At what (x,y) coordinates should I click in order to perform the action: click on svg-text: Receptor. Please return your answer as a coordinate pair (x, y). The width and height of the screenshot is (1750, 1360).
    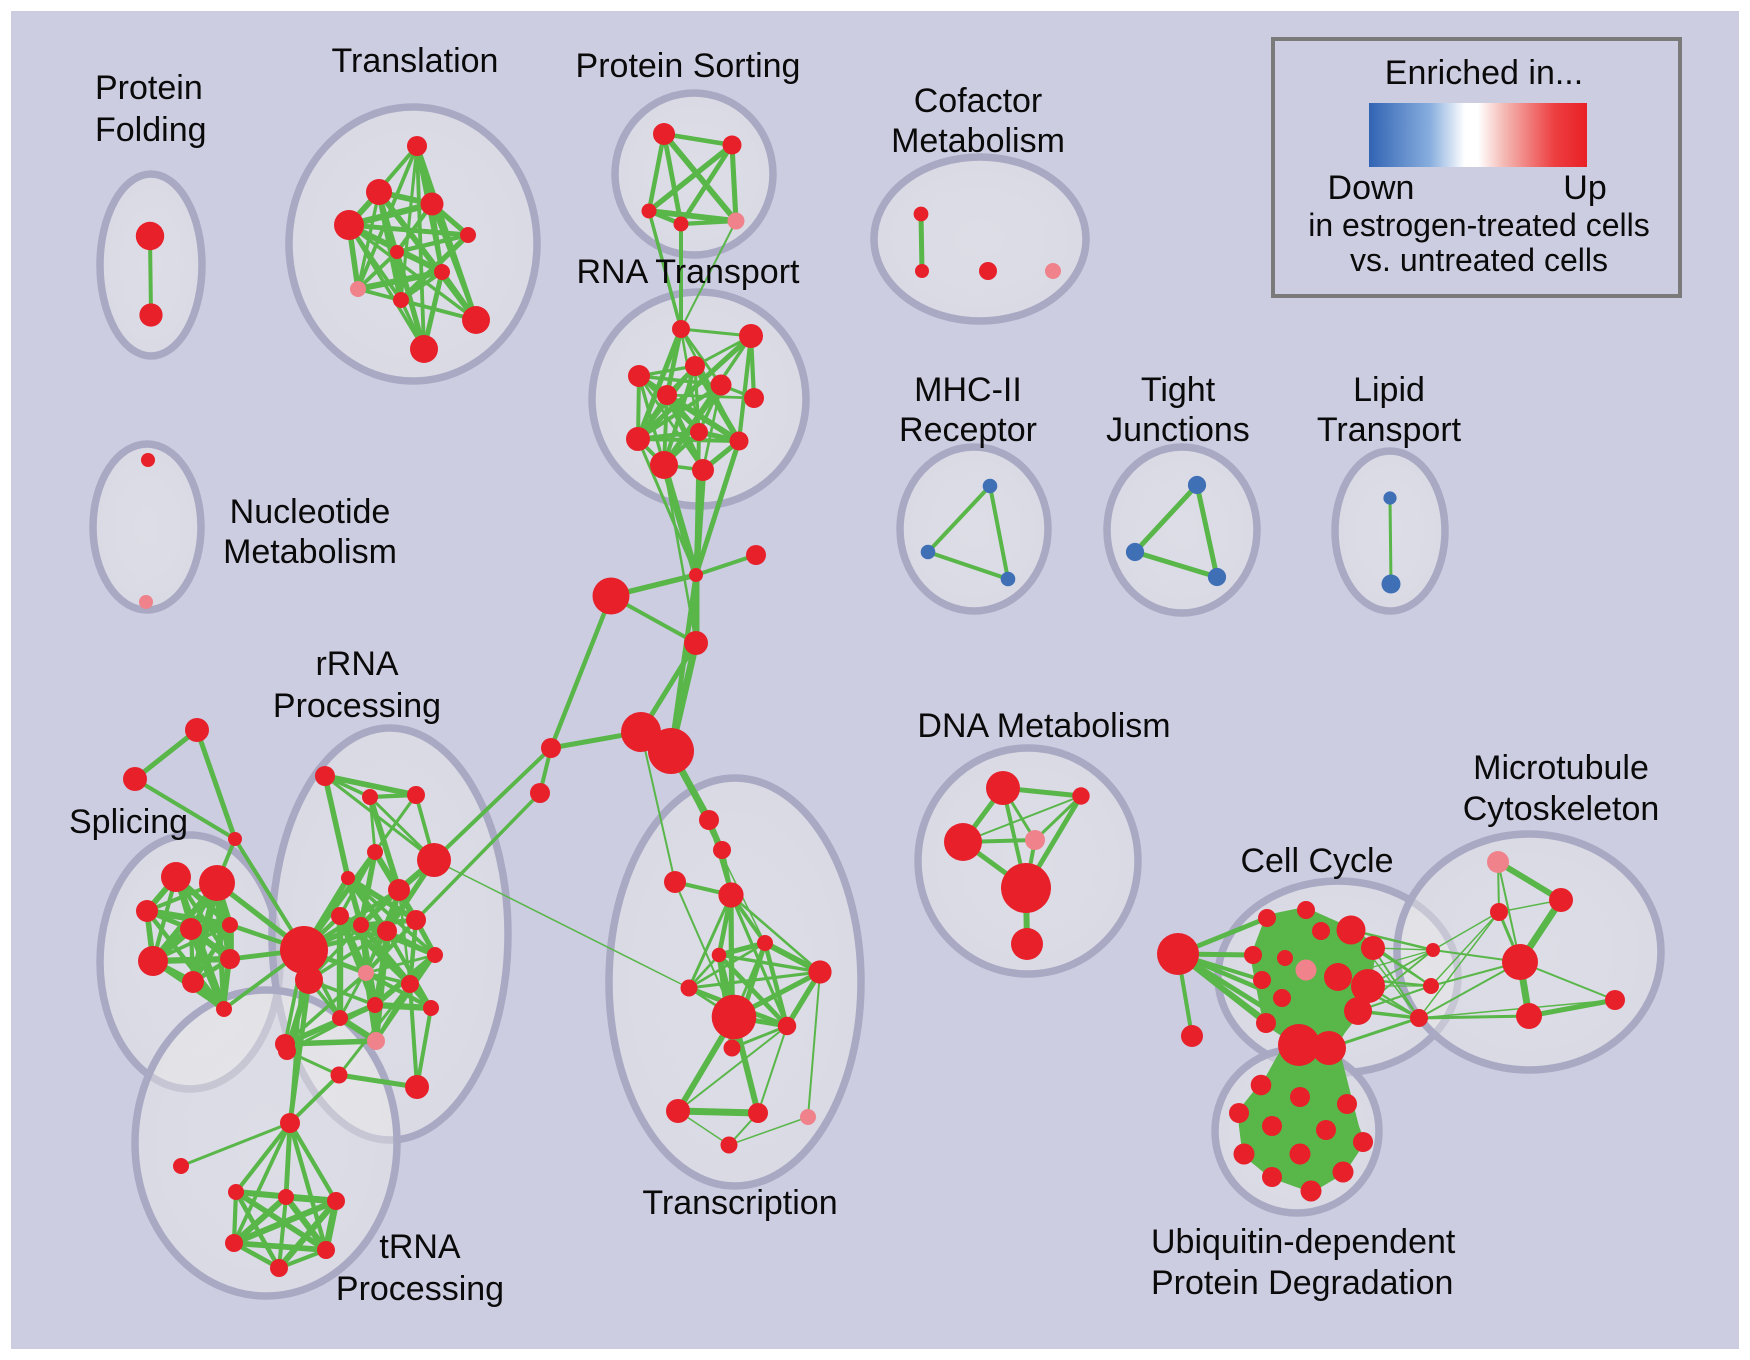
    Looking at the image, I should click on (968, 430).